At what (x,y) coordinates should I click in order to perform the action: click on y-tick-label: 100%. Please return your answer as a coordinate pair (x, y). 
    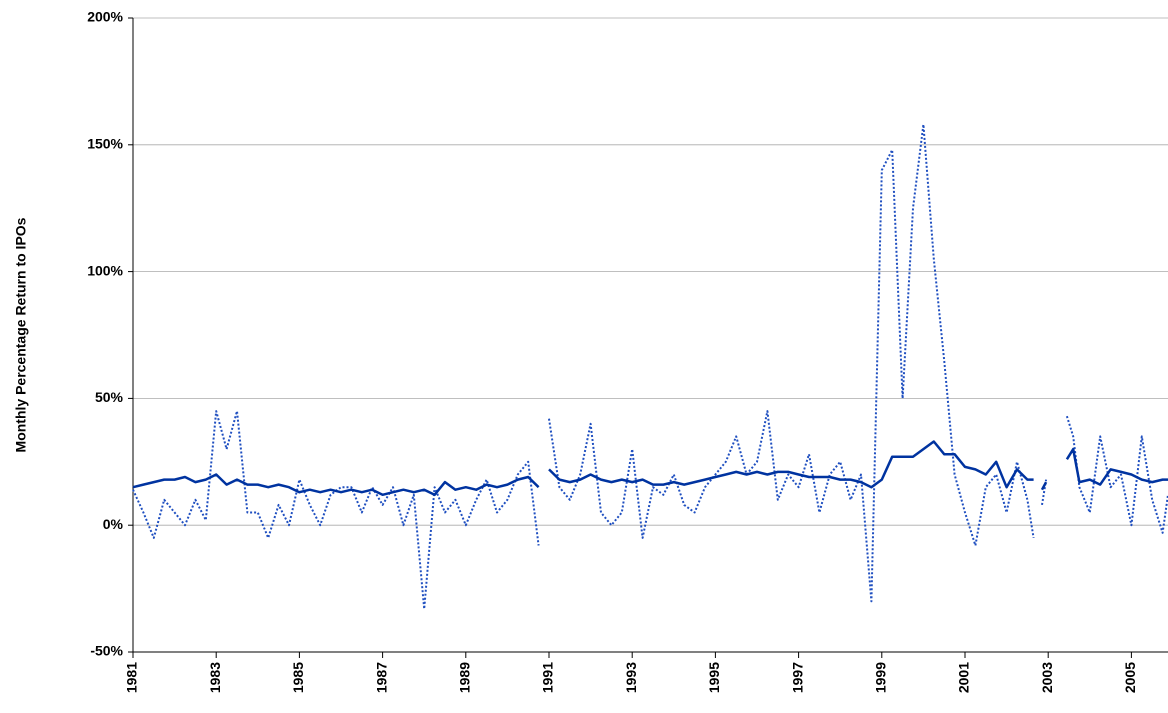
    Looking at the image, I should click on (105, 270).